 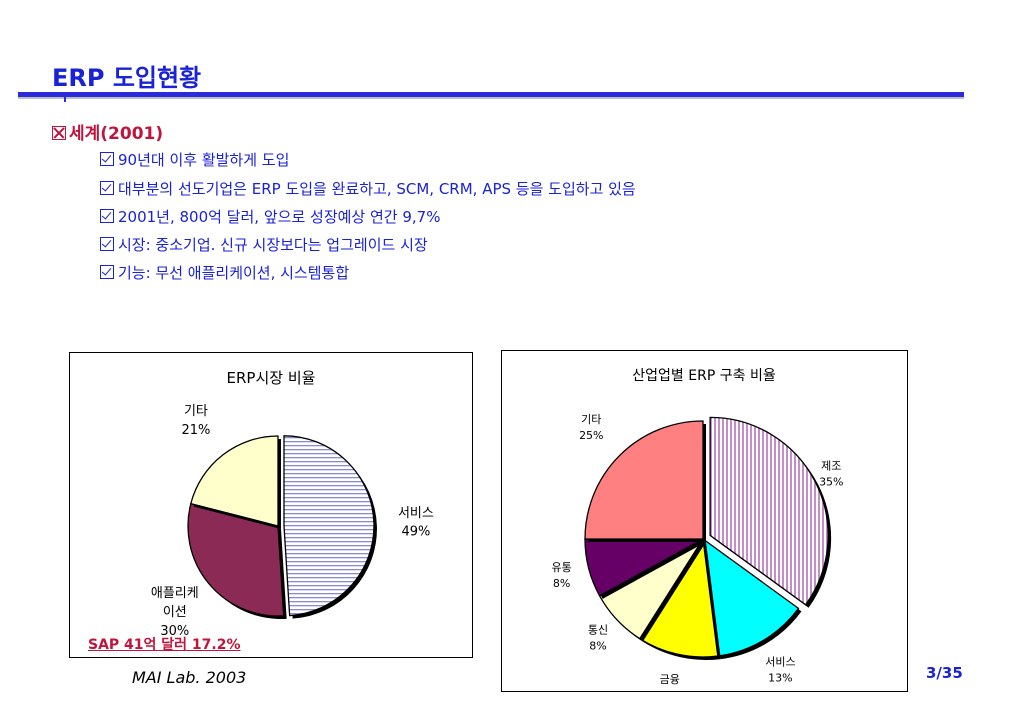 What do you see at coordinates (831, 474) in the screenshot?
I see `slice-label: 제조 35%` at bounding box center [831, 474].